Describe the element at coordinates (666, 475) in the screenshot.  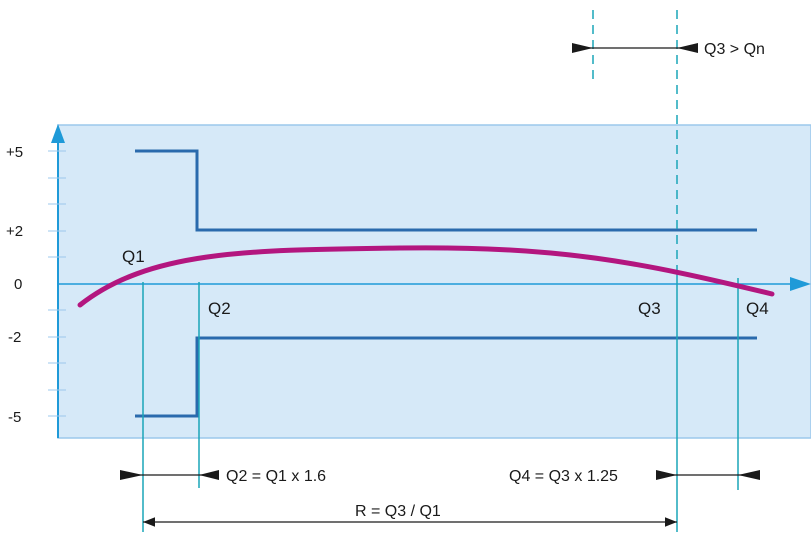
I see `q4-dim-left-arrow-icon` at that location.